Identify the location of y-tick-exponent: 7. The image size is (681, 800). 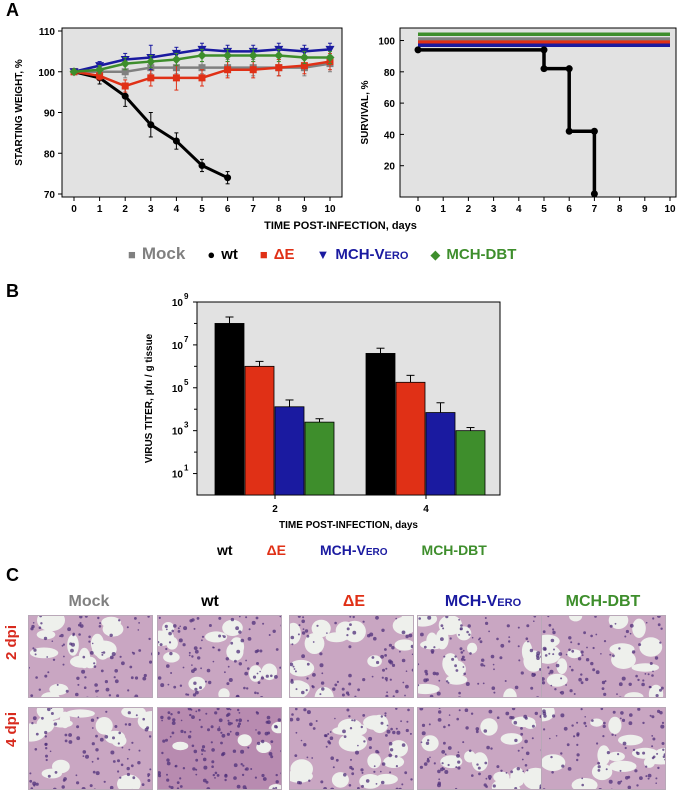
(186, 339).